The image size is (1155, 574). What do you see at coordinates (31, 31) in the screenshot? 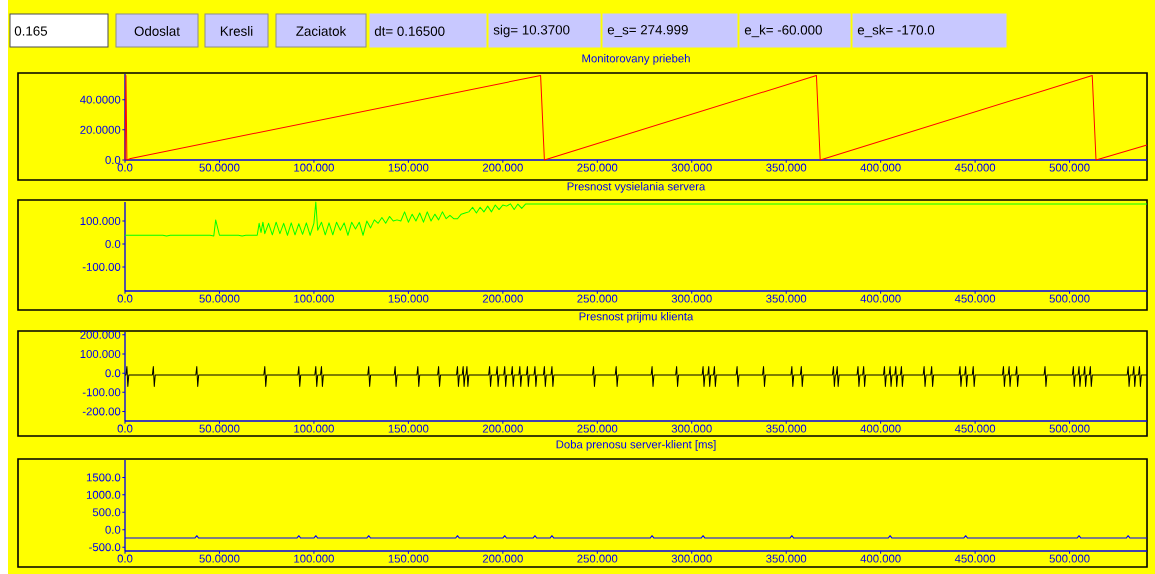
I see `text: 0.165` at bounding box center [31, 31].